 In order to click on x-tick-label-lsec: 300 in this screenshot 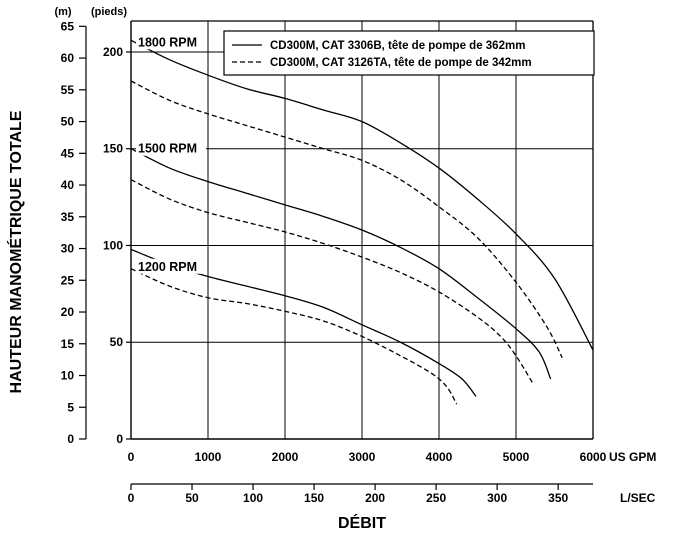, I will do `click(497, 498)`.